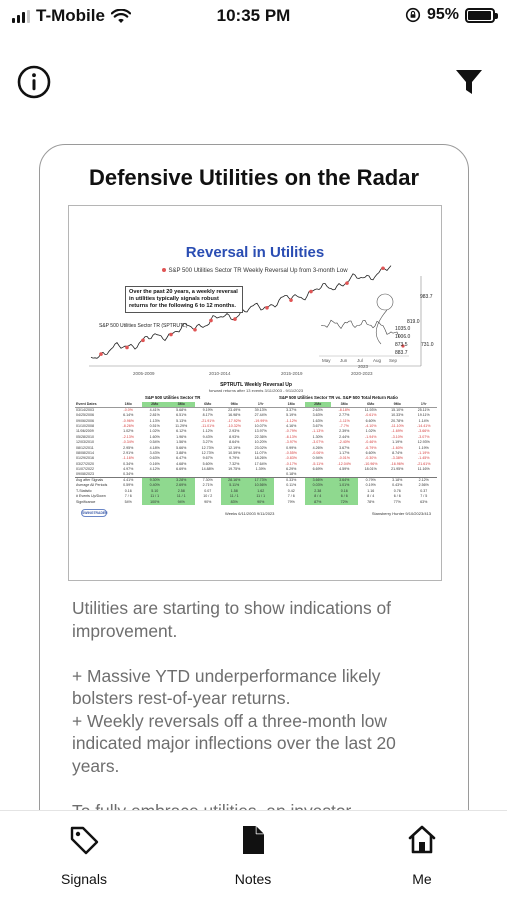 The image size is (507, 900). Describe the element at coordinates (86, 501) in the screenshot. I see `table-cell: Significance` at that location.